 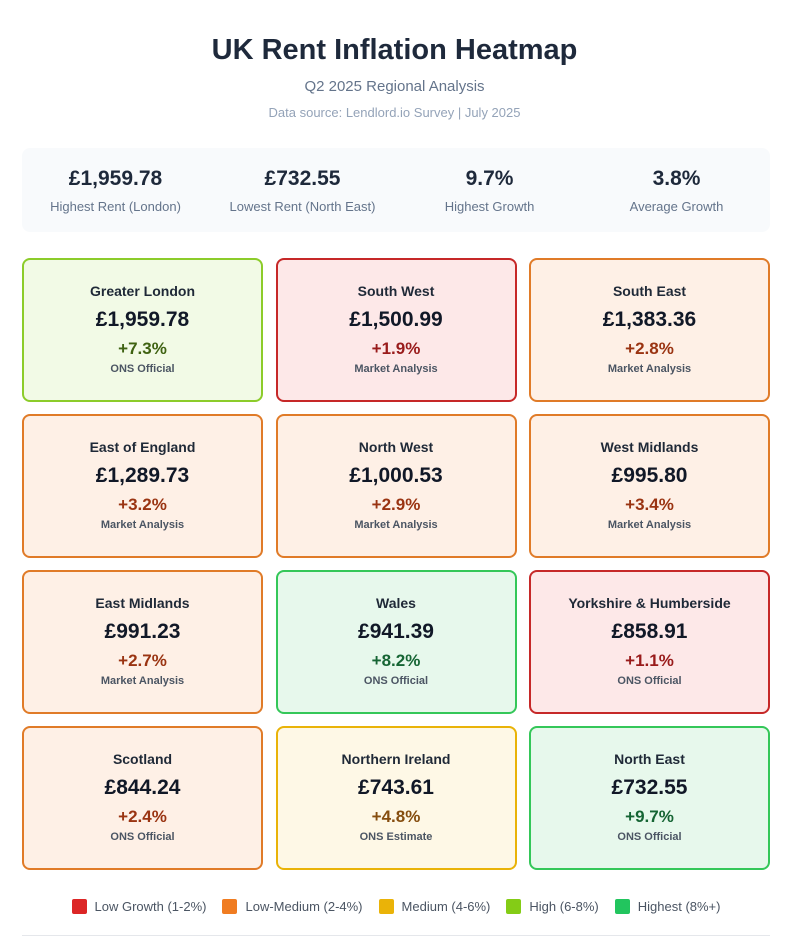 What do you see at coordinates (649, 787) in the screenshot?
I see `region-rent: £732.55` at bounding box center [649, 787].